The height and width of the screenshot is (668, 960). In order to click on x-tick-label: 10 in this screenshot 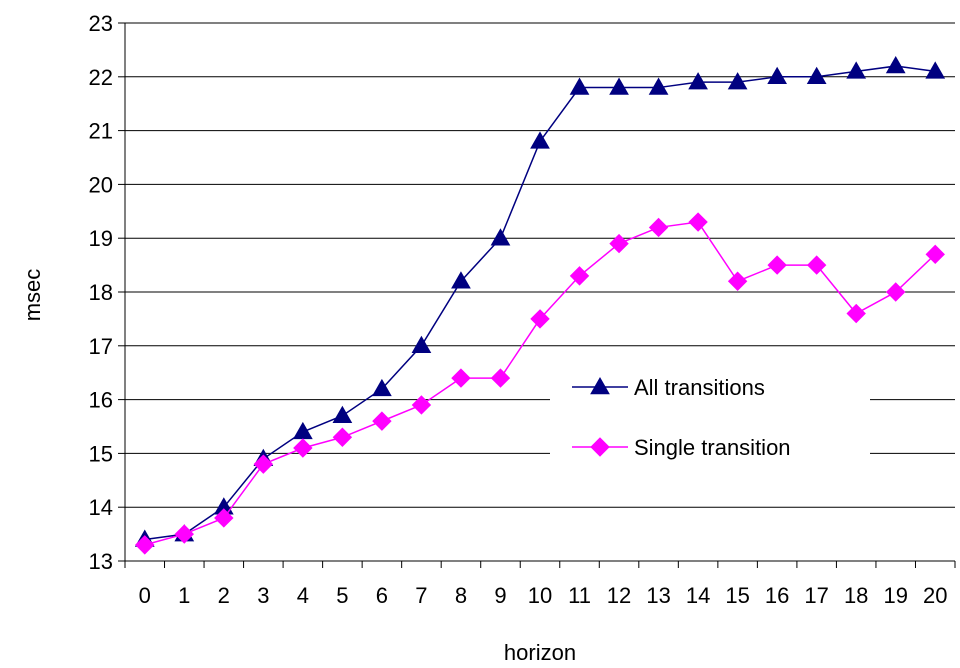, I will do `click(540, 595)`.